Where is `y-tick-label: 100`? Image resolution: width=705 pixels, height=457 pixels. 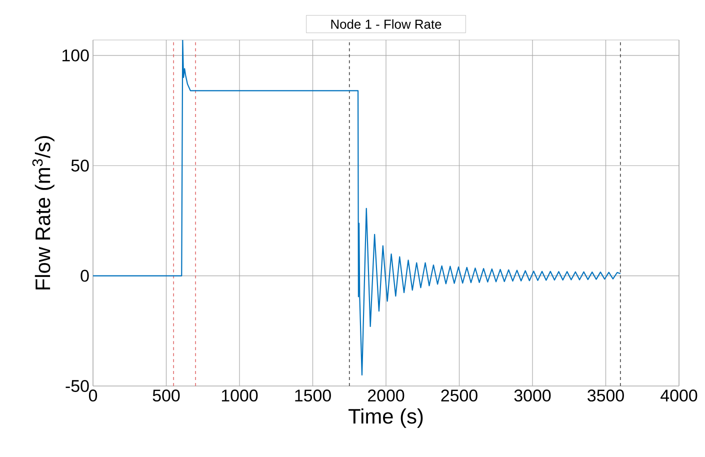
y-tick-label: 100 is located at coordinates (75, 55).